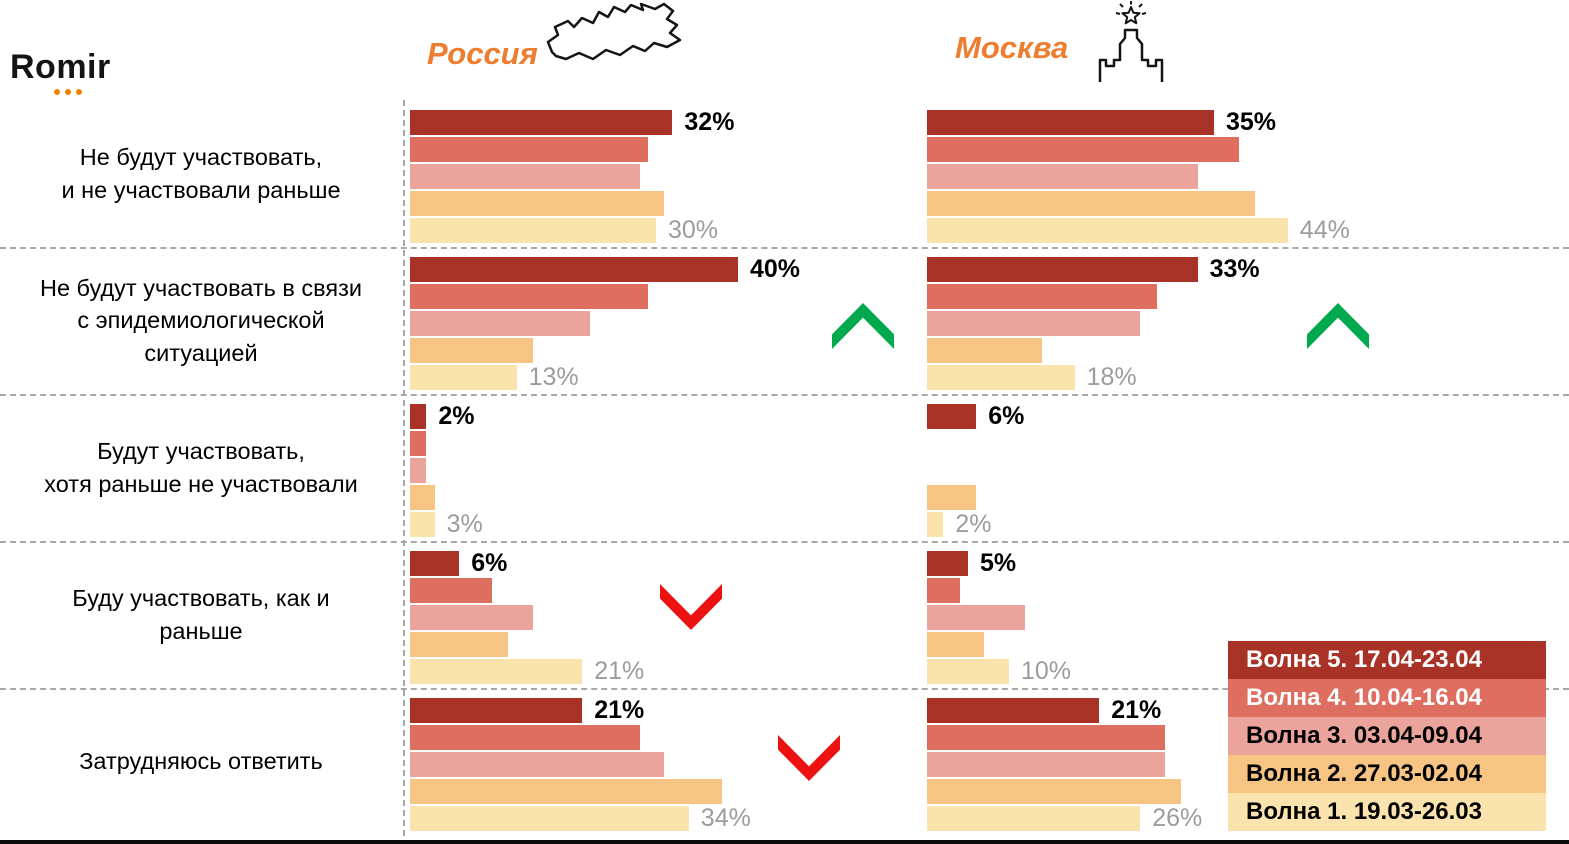 Image resolution: width=1569 pixels, height=844 pixels. I want to click on value-label-bottom: 10%, so click(1046, 671).